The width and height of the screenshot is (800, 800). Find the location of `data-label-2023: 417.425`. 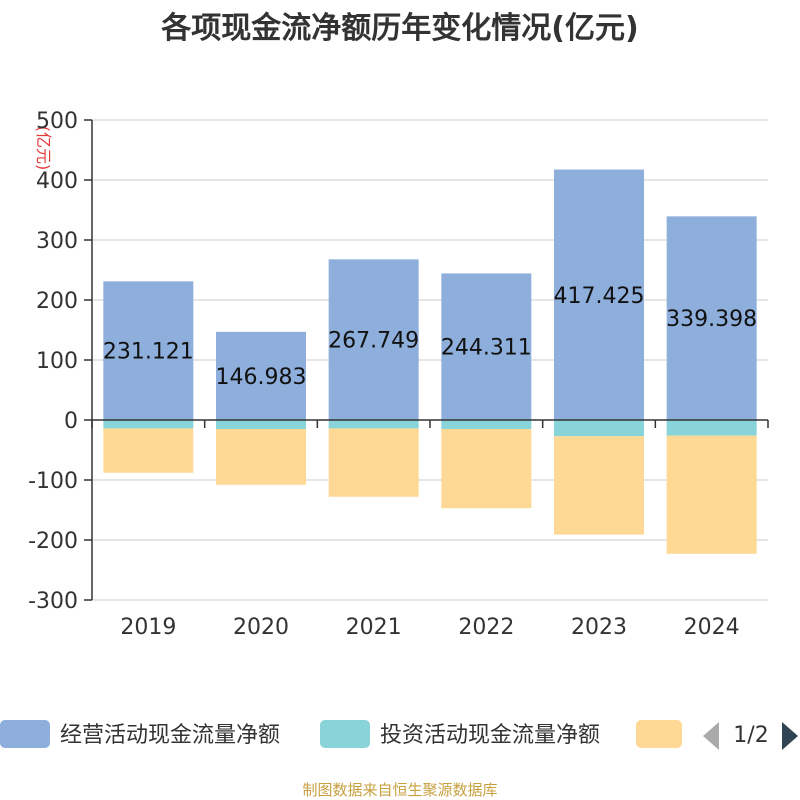

data-label-2023: 417.425 is located at coordinates (599, 296).